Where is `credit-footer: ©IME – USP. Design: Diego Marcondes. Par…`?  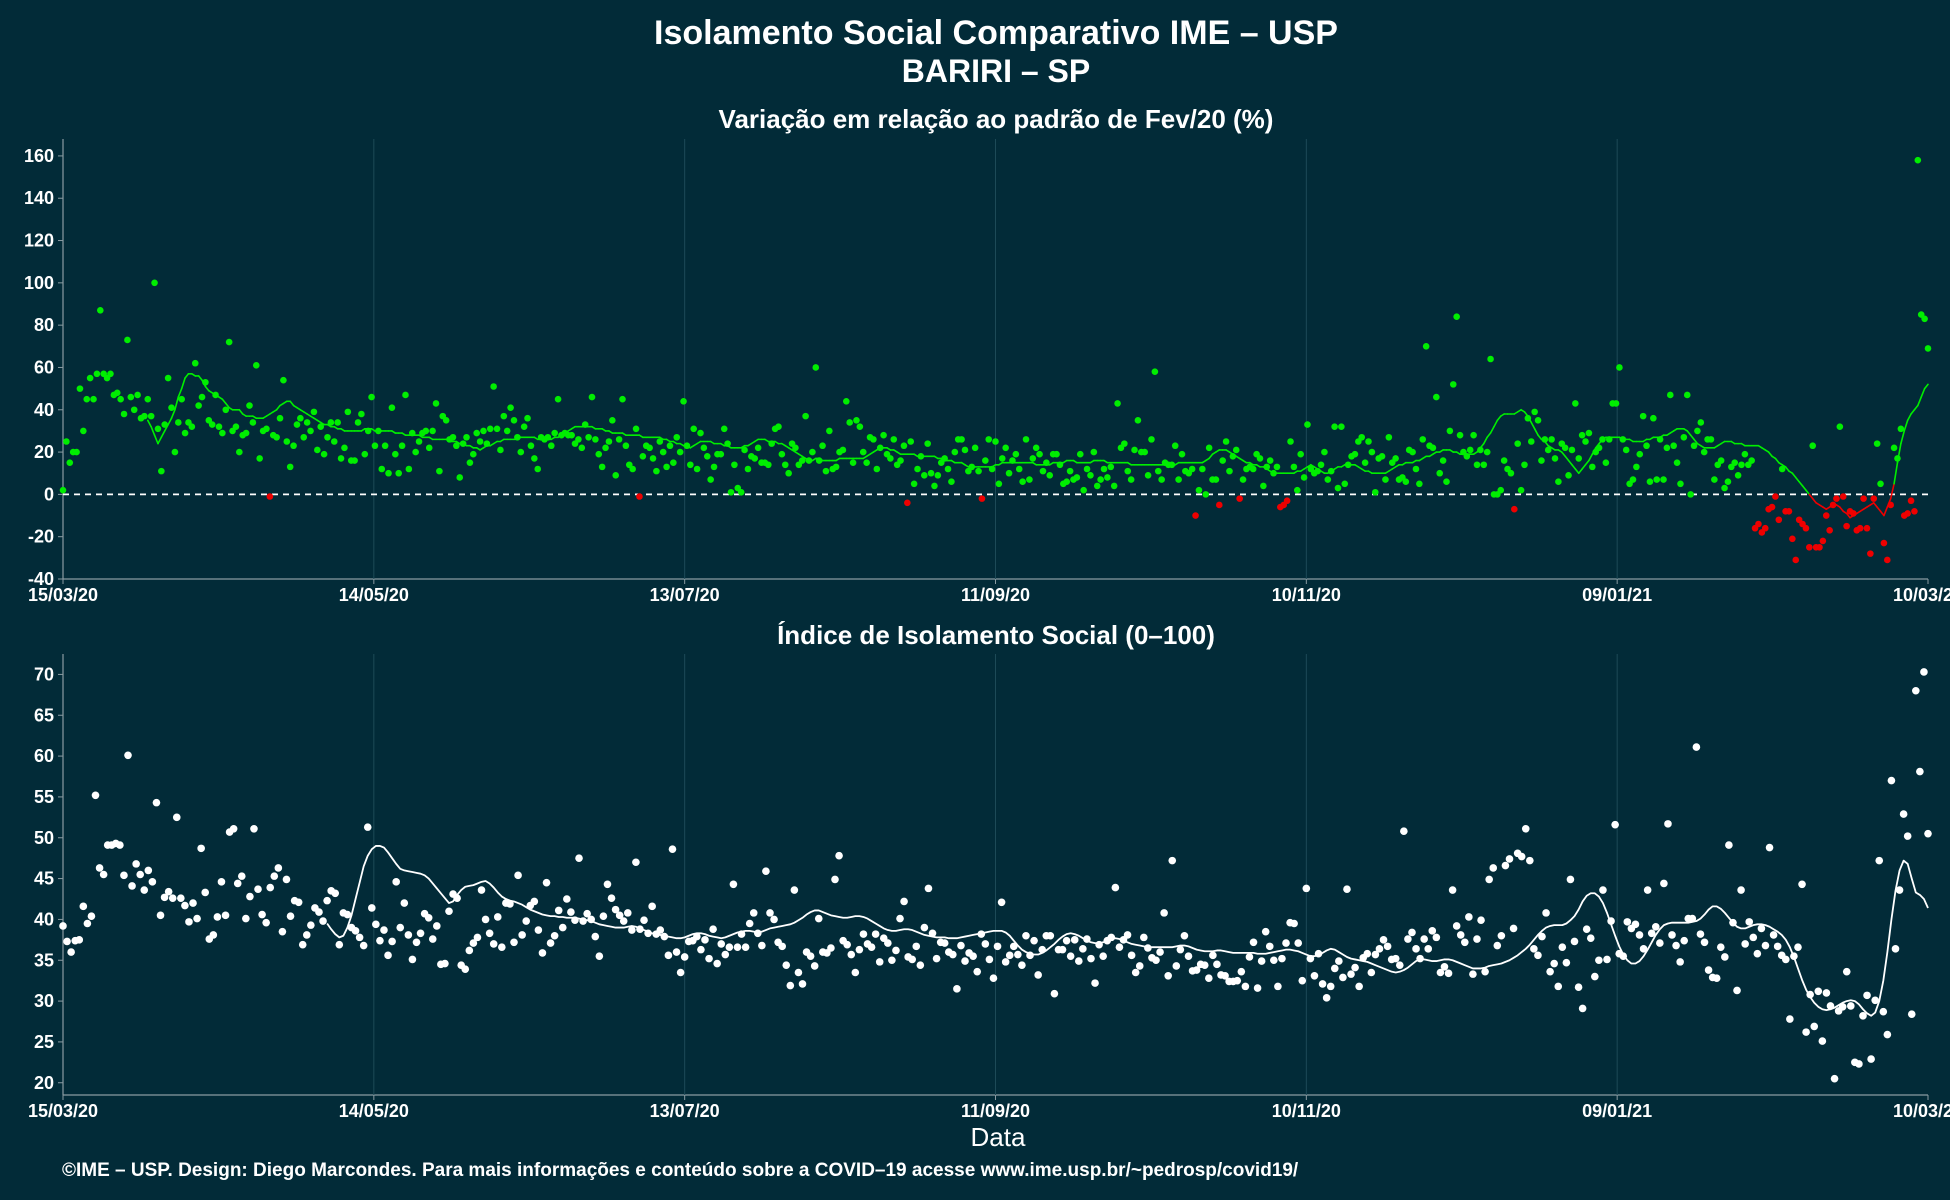
credit-footer: ©IME – USP. Design: Diego Marcondes. Par… is located at coordinates (680, 1170).